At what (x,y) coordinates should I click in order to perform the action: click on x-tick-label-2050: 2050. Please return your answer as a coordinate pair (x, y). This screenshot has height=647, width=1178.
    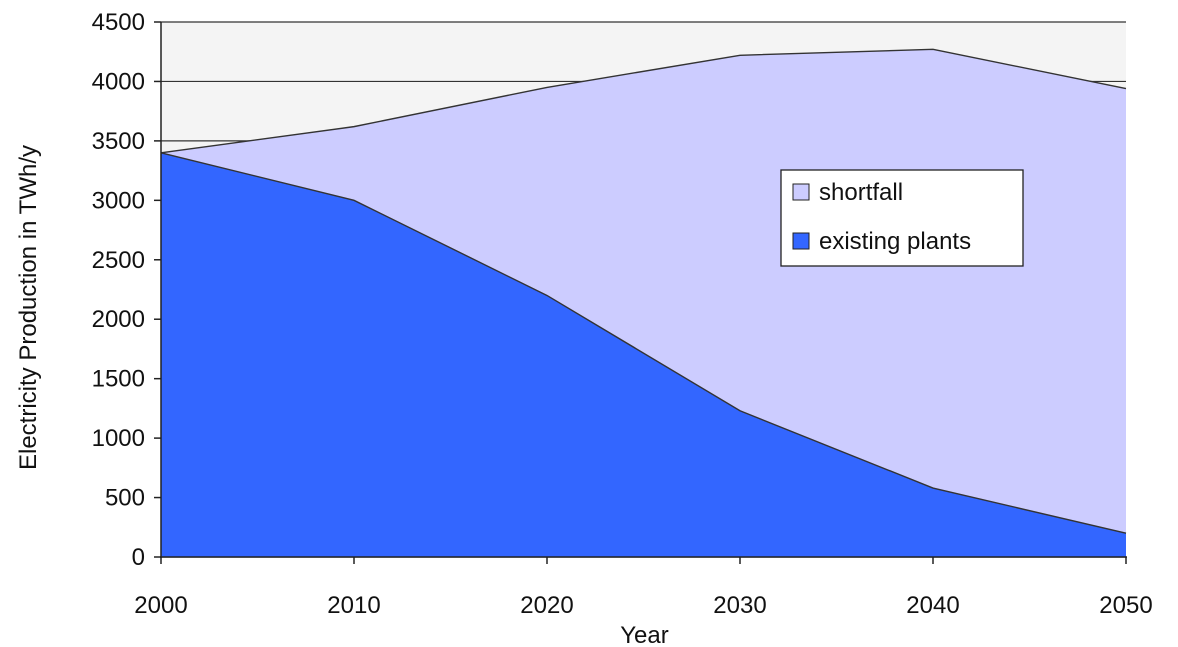
    Looking at the image, I should click on (1125, 605).